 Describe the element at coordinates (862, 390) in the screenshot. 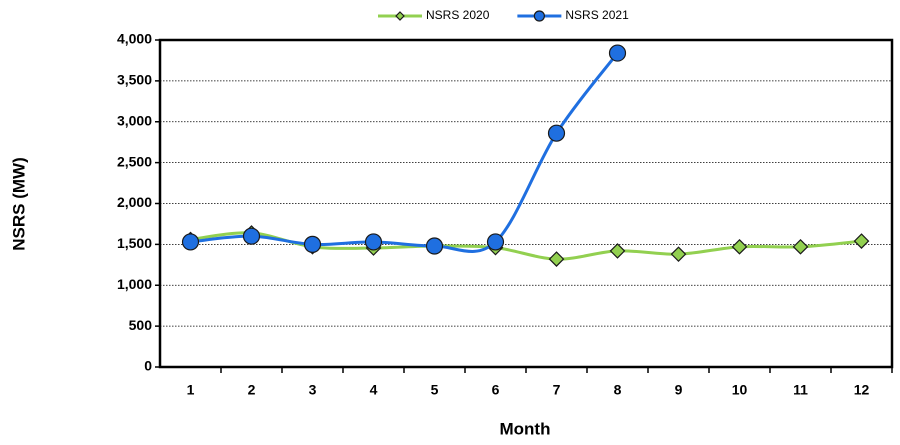

I see `x-tick-label: 12` at that location.